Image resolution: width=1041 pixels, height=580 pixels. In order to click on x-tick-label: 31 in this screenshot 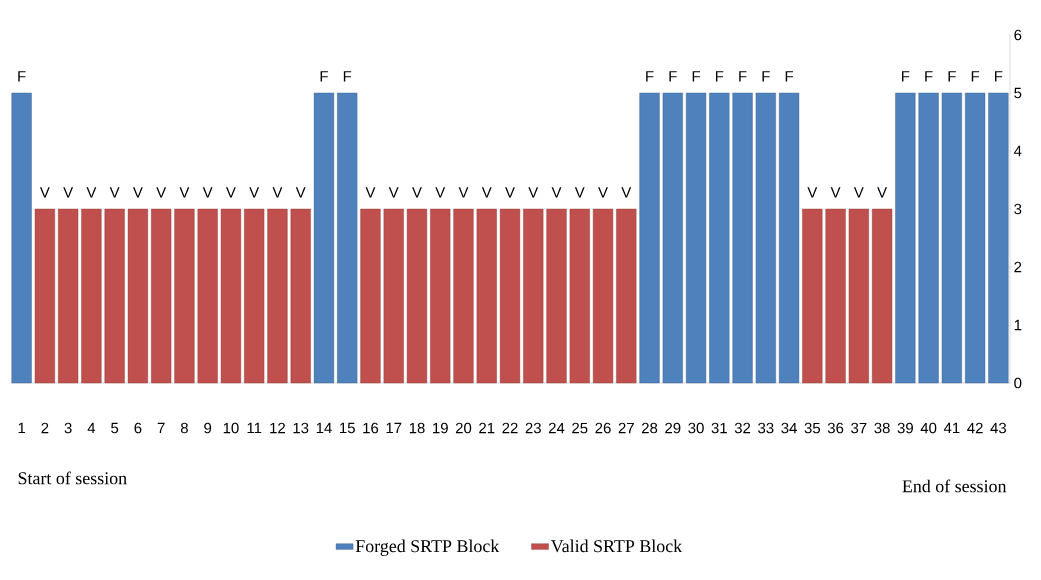, I will do `click(719, 428)`.